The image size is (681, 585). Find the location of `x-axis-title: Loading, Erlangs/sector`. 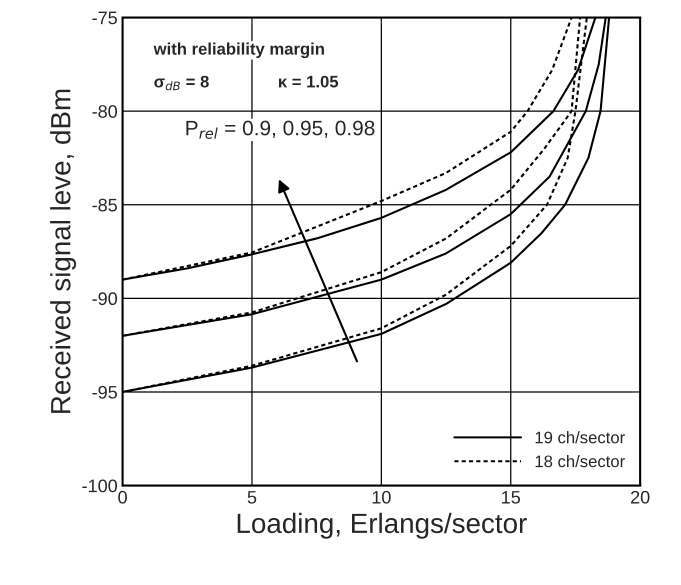

x-axis-title: Loading, Erlangs/sector is located at coordinates (382, 525).